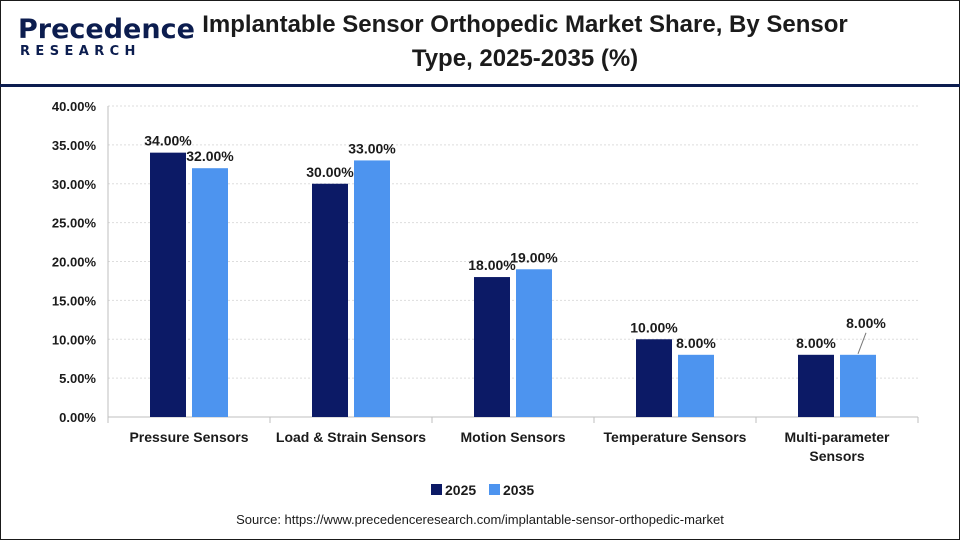  I want to click on y-tick-label: 20.00%, so click(74, 262).